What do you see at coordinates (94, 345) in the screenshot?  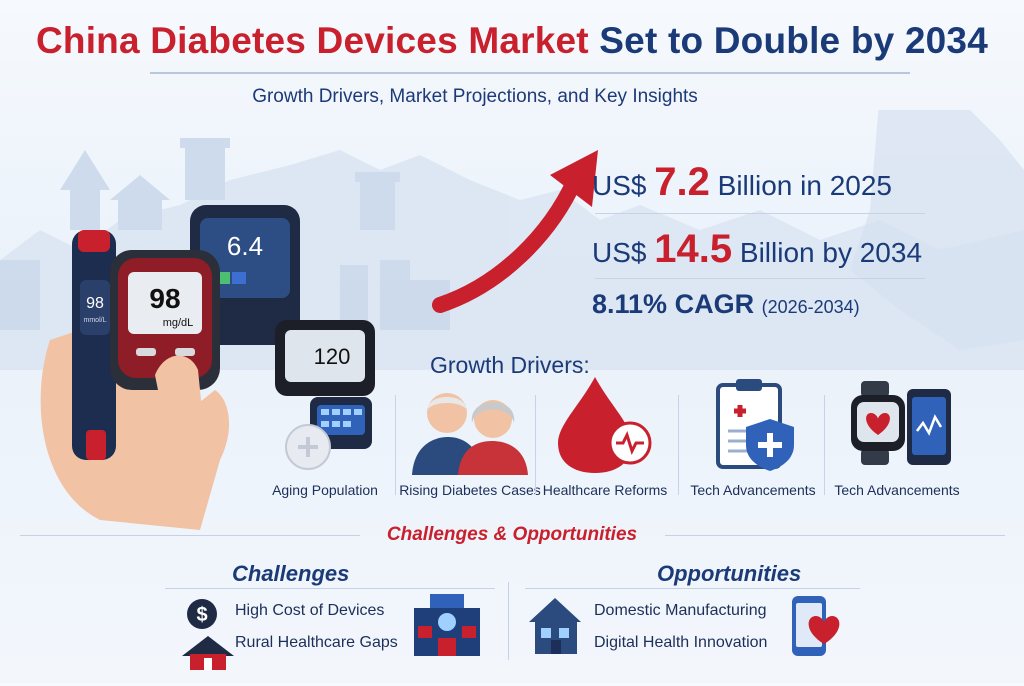 I see `insulin-pen: 98 mmol/L` at bounding box center [94, 345].